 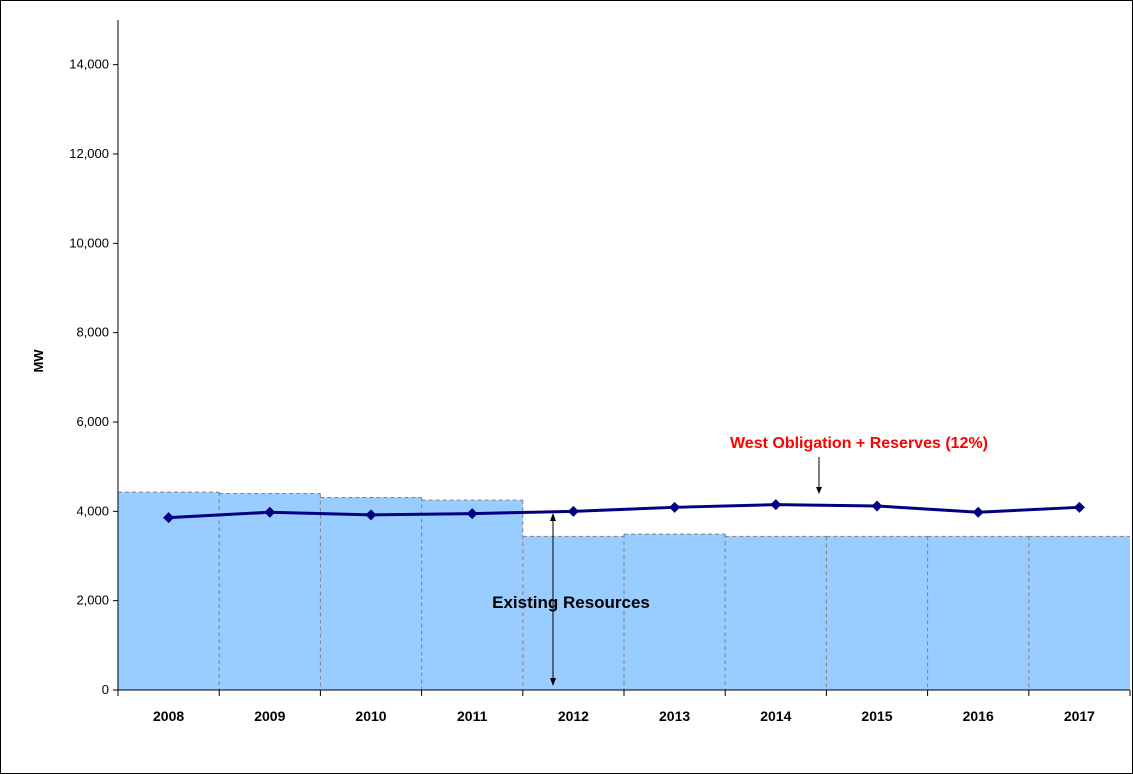 I want to click on y-tick-label-2000: 2,000, so click(x=92, y=600).